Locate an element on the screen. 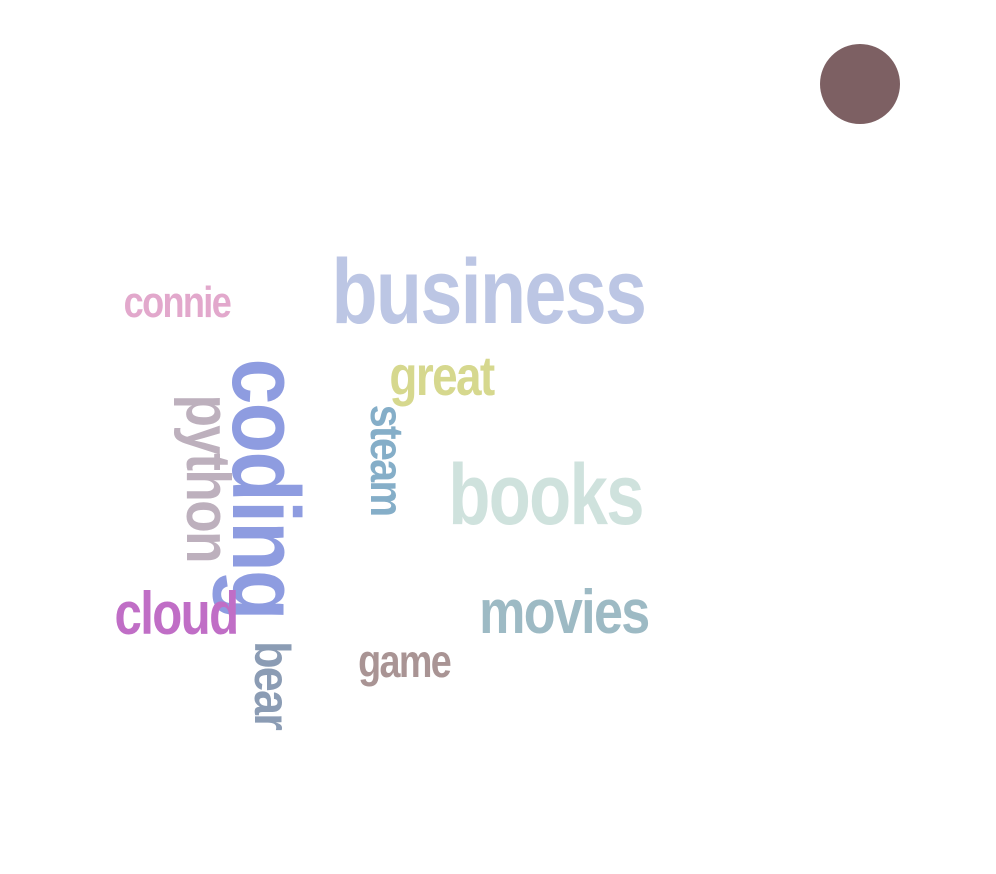 This screenshot has width=996, height=874. word-game: game is located at coordinates (405, 661).